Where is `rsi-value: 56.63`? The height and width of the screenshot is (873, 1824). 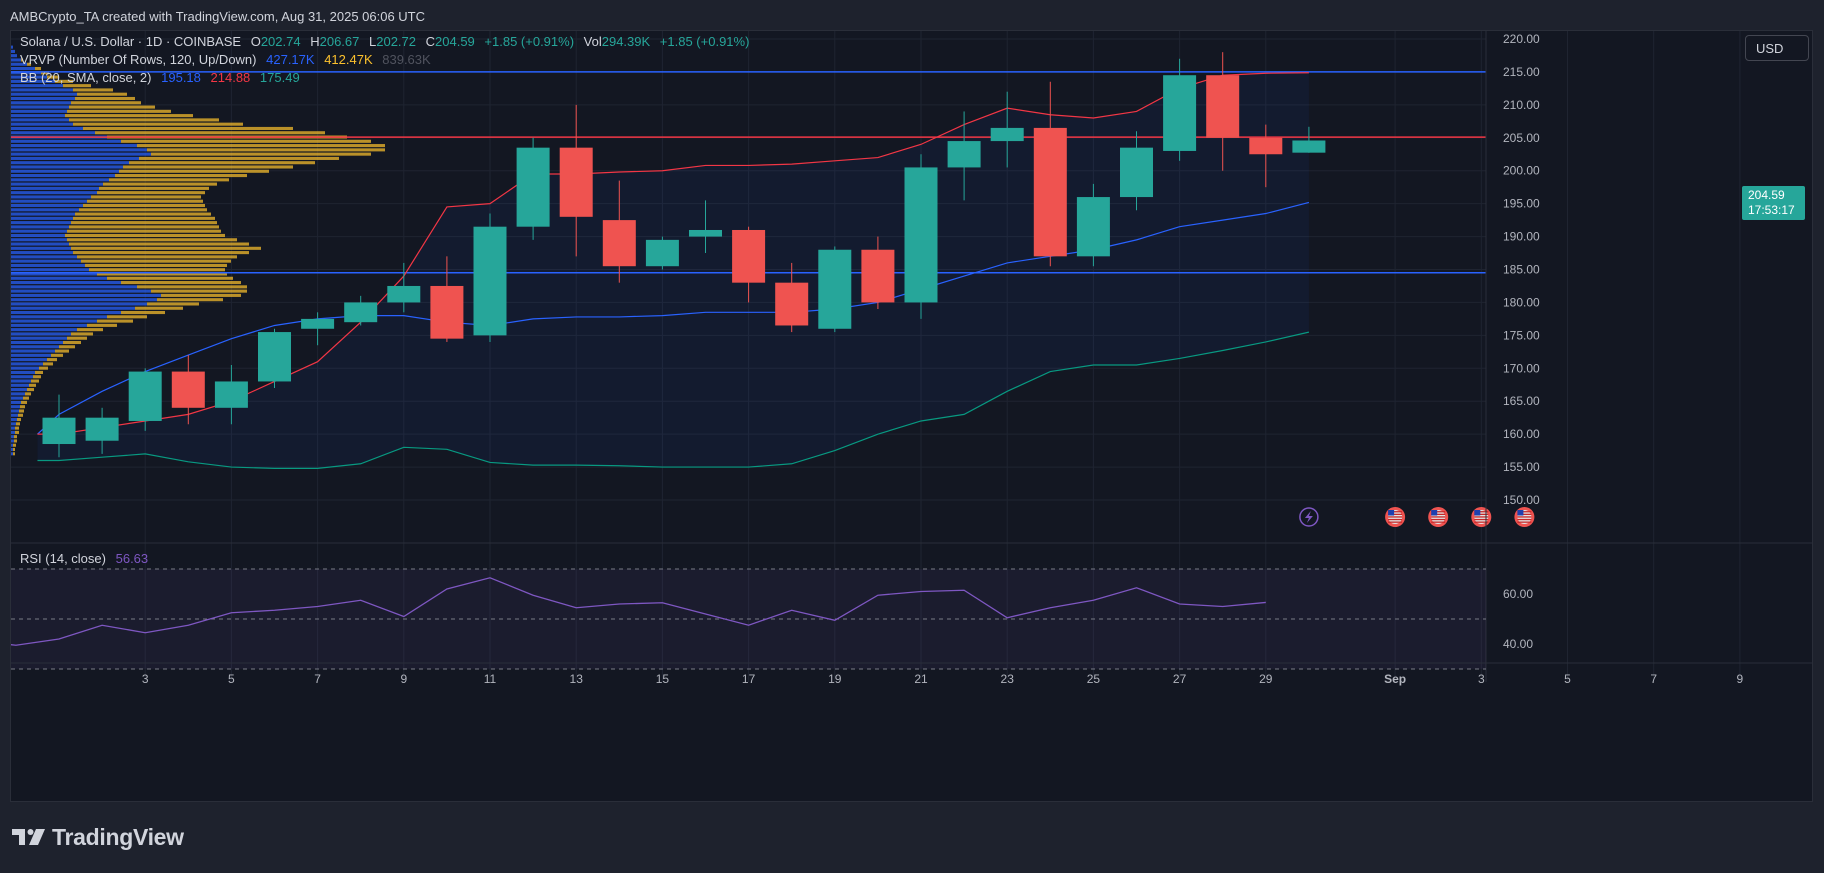
rsi-value: 56.63 is located at coordinates (132, 558).